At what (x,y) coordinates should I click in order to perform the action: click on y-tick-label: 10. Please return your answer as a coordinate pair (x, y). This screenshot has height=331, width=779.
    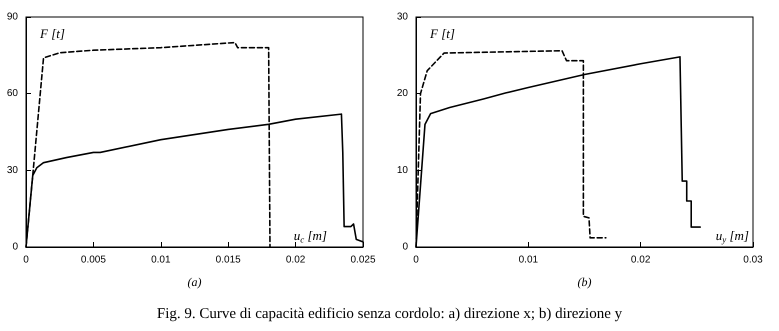
    Looking at the image, I should click on (402, 170).